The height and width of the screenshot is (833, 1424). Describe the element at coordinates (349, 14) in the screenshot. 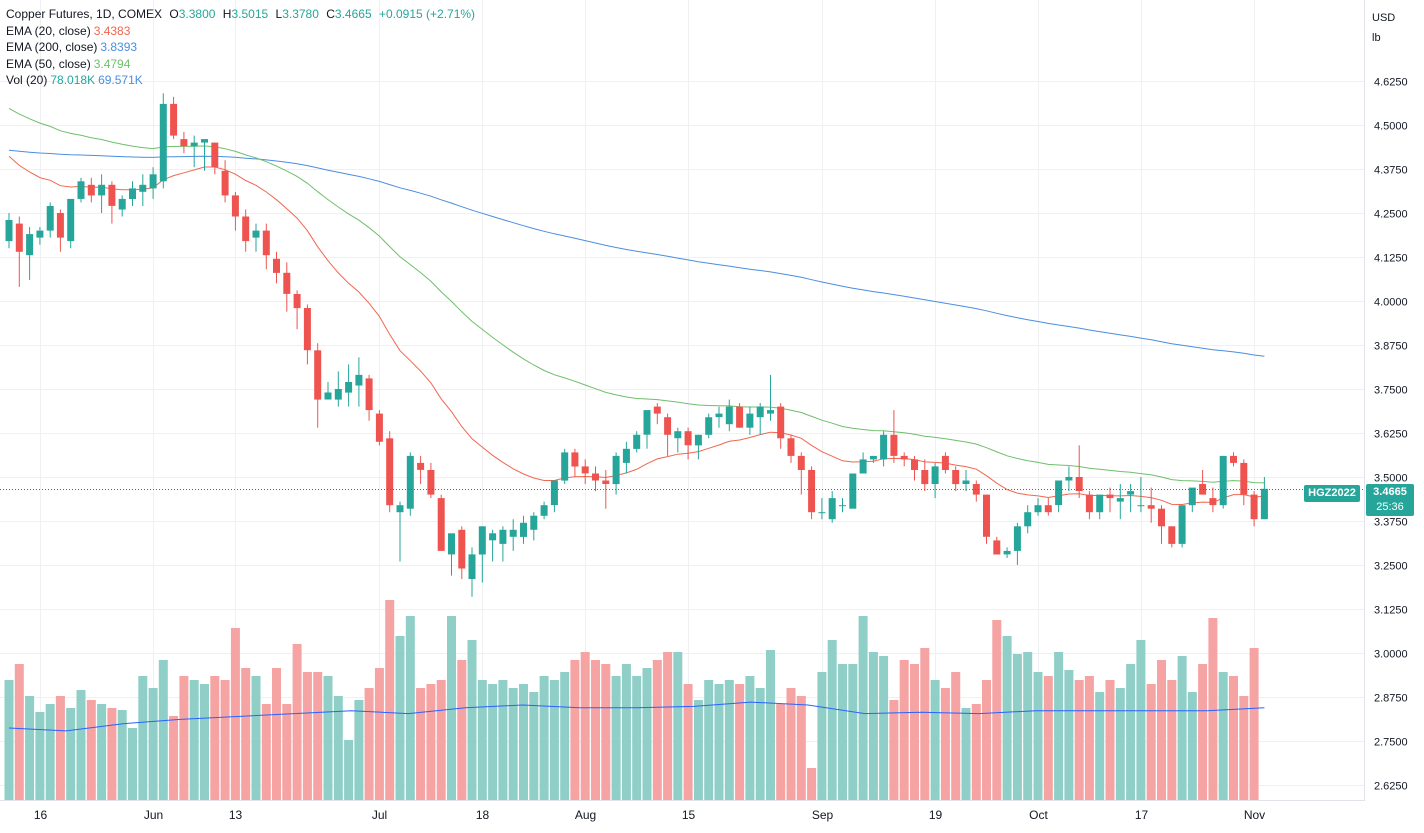

I see `close-value: C3.4665` at that location.